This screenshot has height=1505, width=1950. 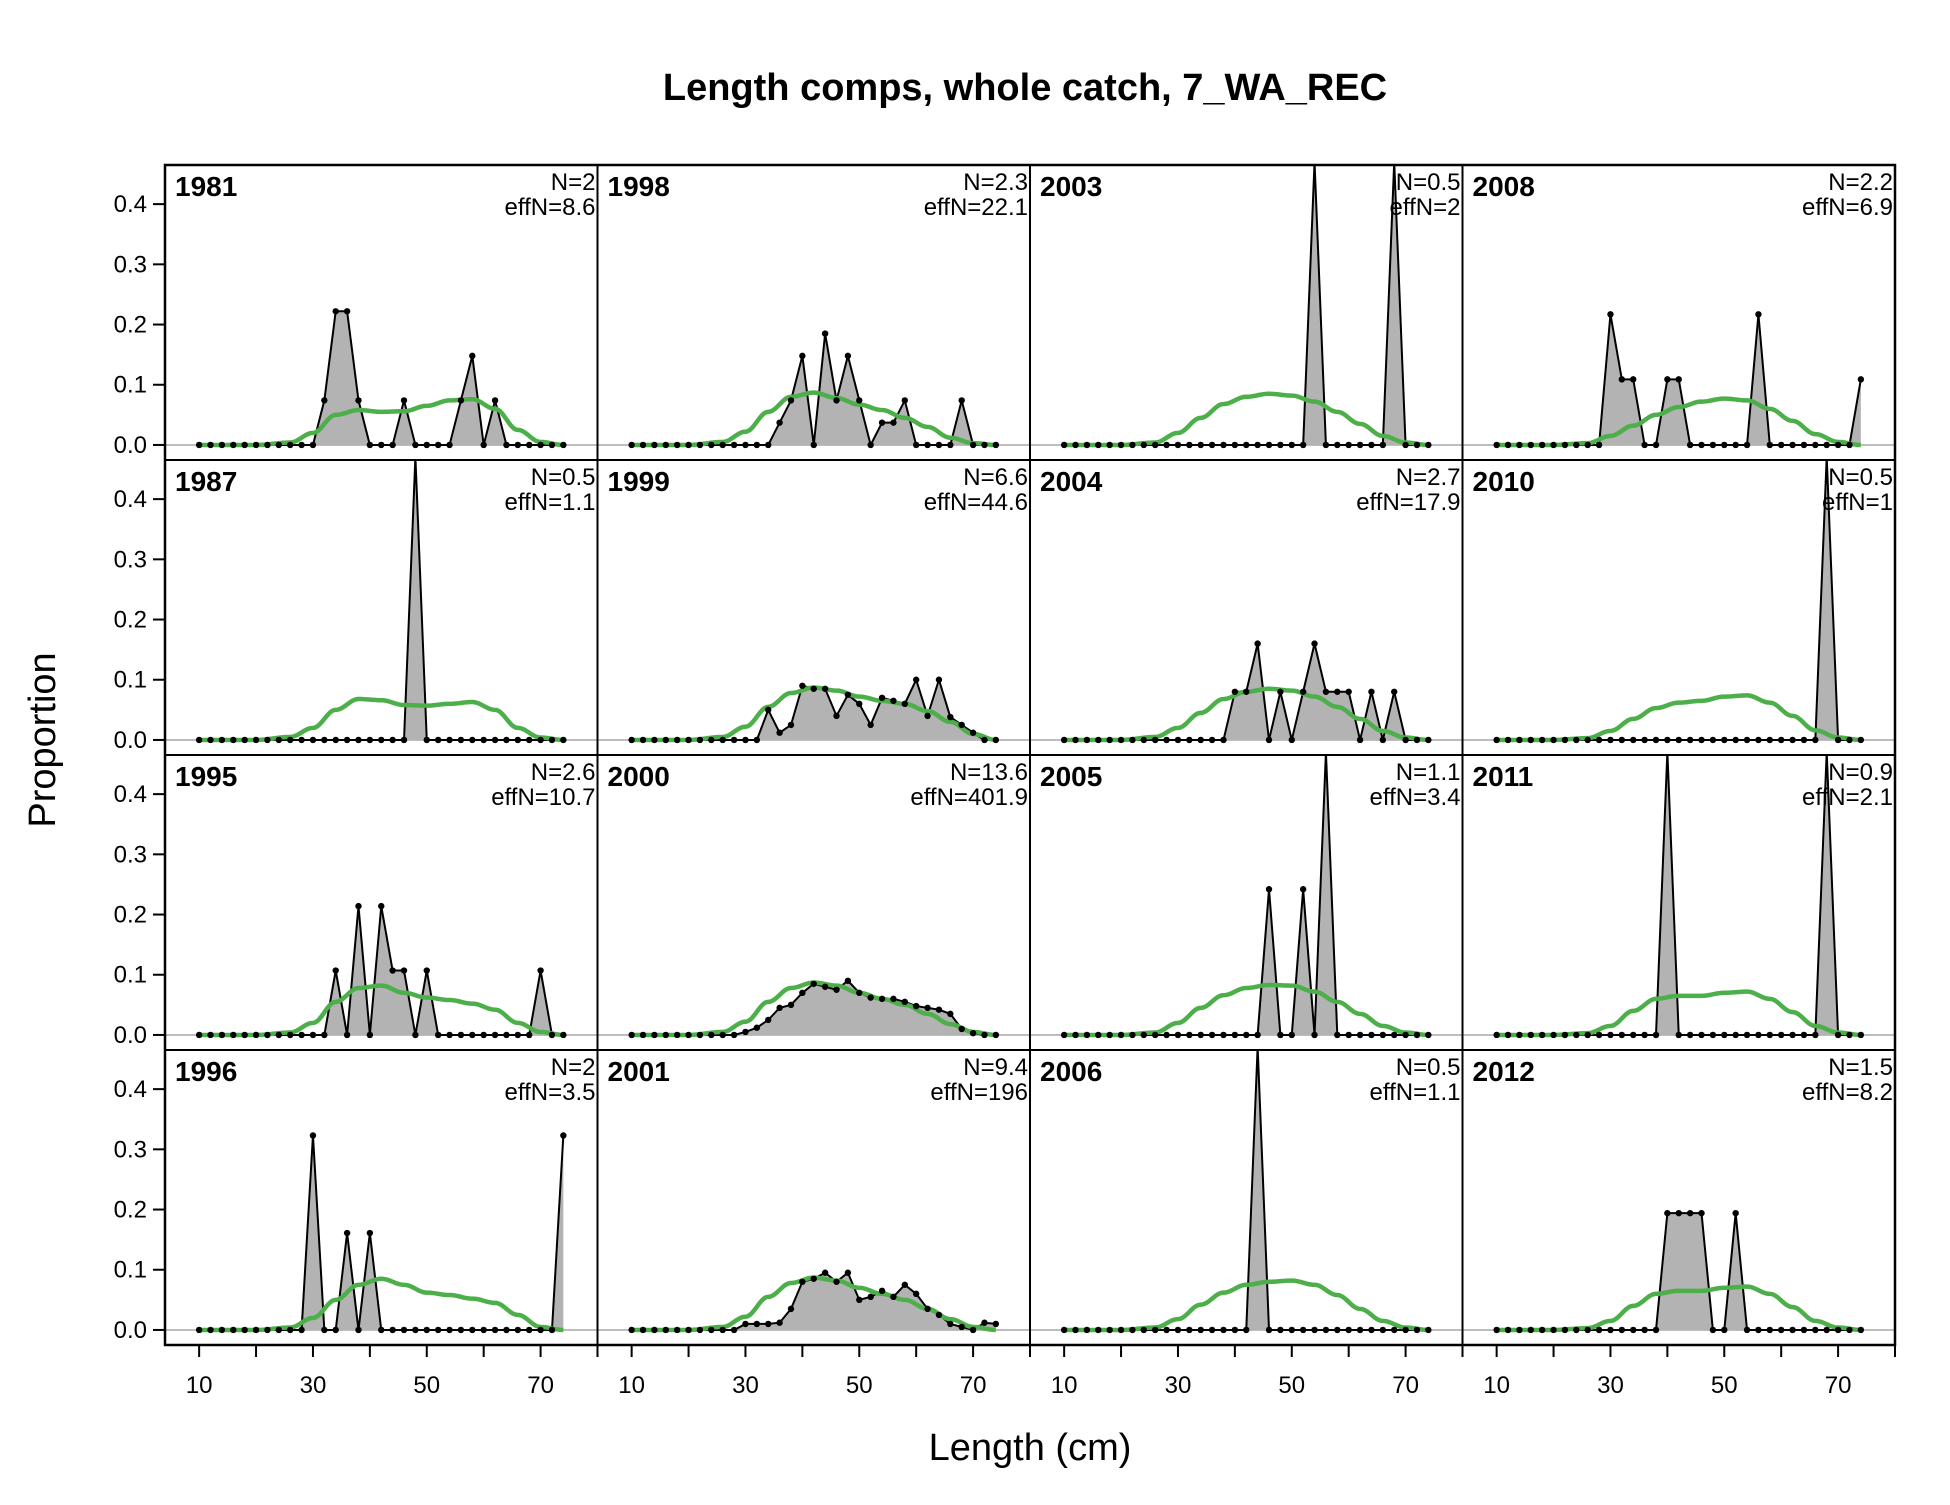 What do you see at coordinates (550, 502) in the screenshot?
I see `panel-effn-label: effN=1.1` at bounding box center [550, 502].